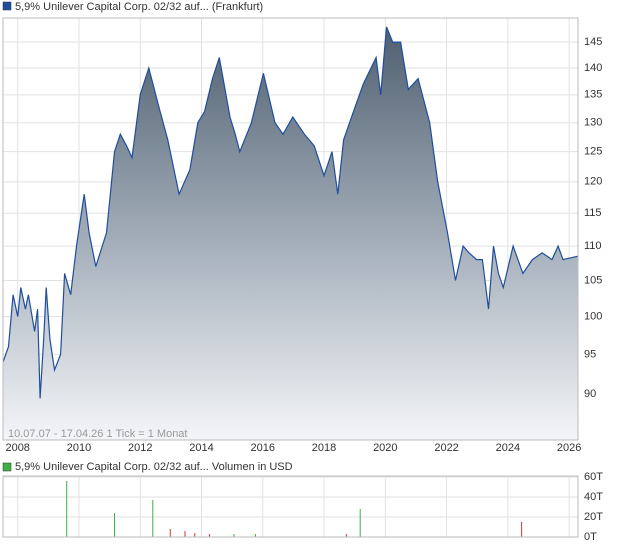 Image resolution: width=620 pixels, height=546 pixels. I want to click on plot-frame, so click(290, 506).